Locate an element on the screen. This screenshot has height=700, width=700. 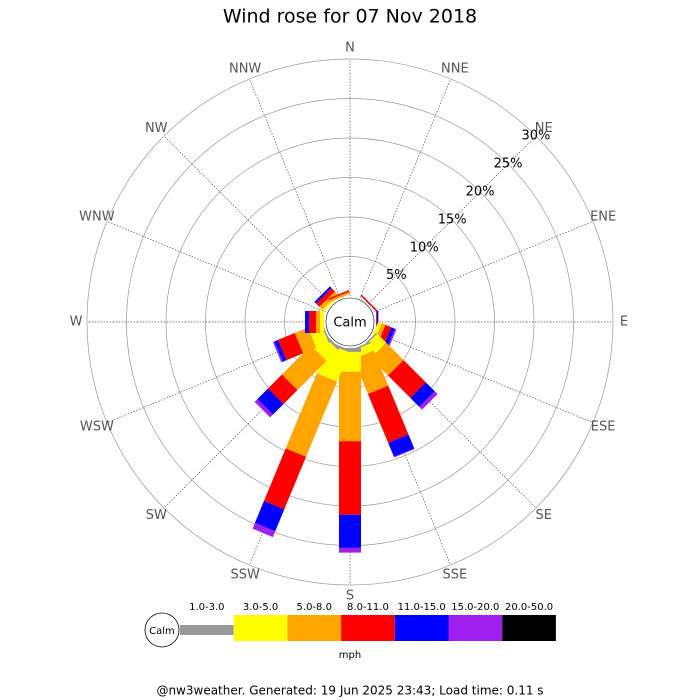
calm-label: Calm is located at coordinates (349, 323).